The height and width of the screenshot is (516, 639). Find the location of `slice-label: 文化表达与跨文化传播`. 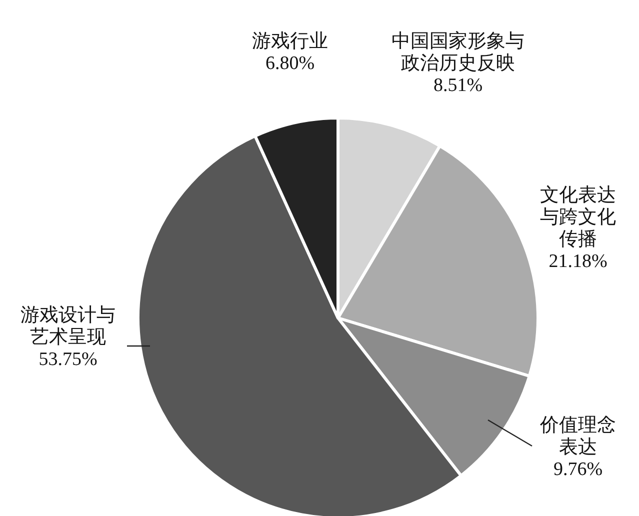

slice-label: 文化表达与跨文化传播 is located at coordinates (578, 217).